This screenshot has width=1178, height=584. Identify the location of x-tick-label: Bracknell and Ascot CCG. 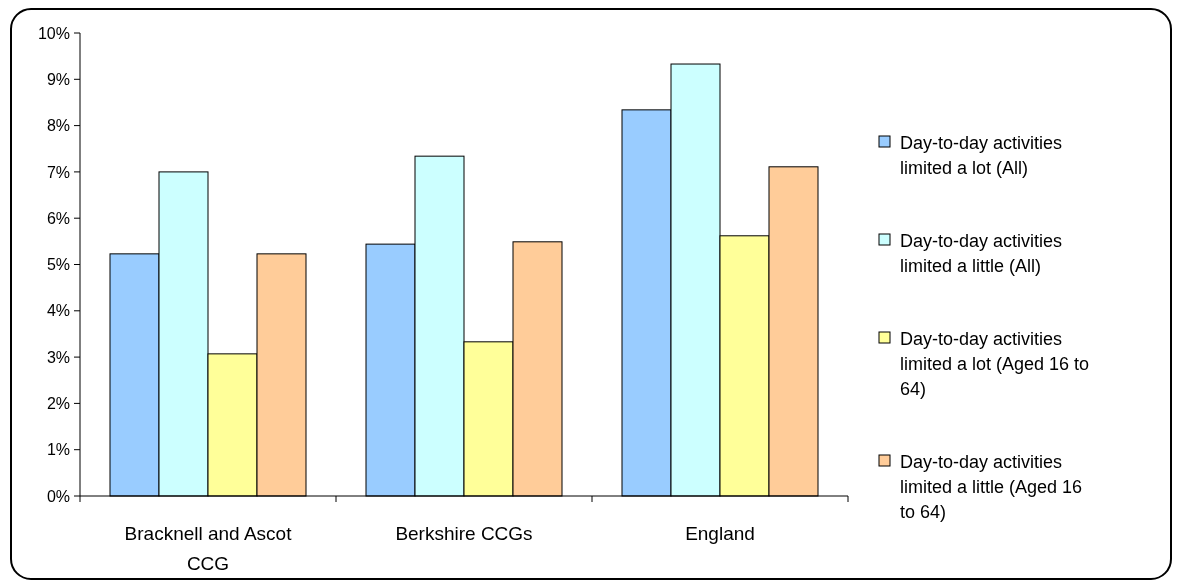
(208, 548).